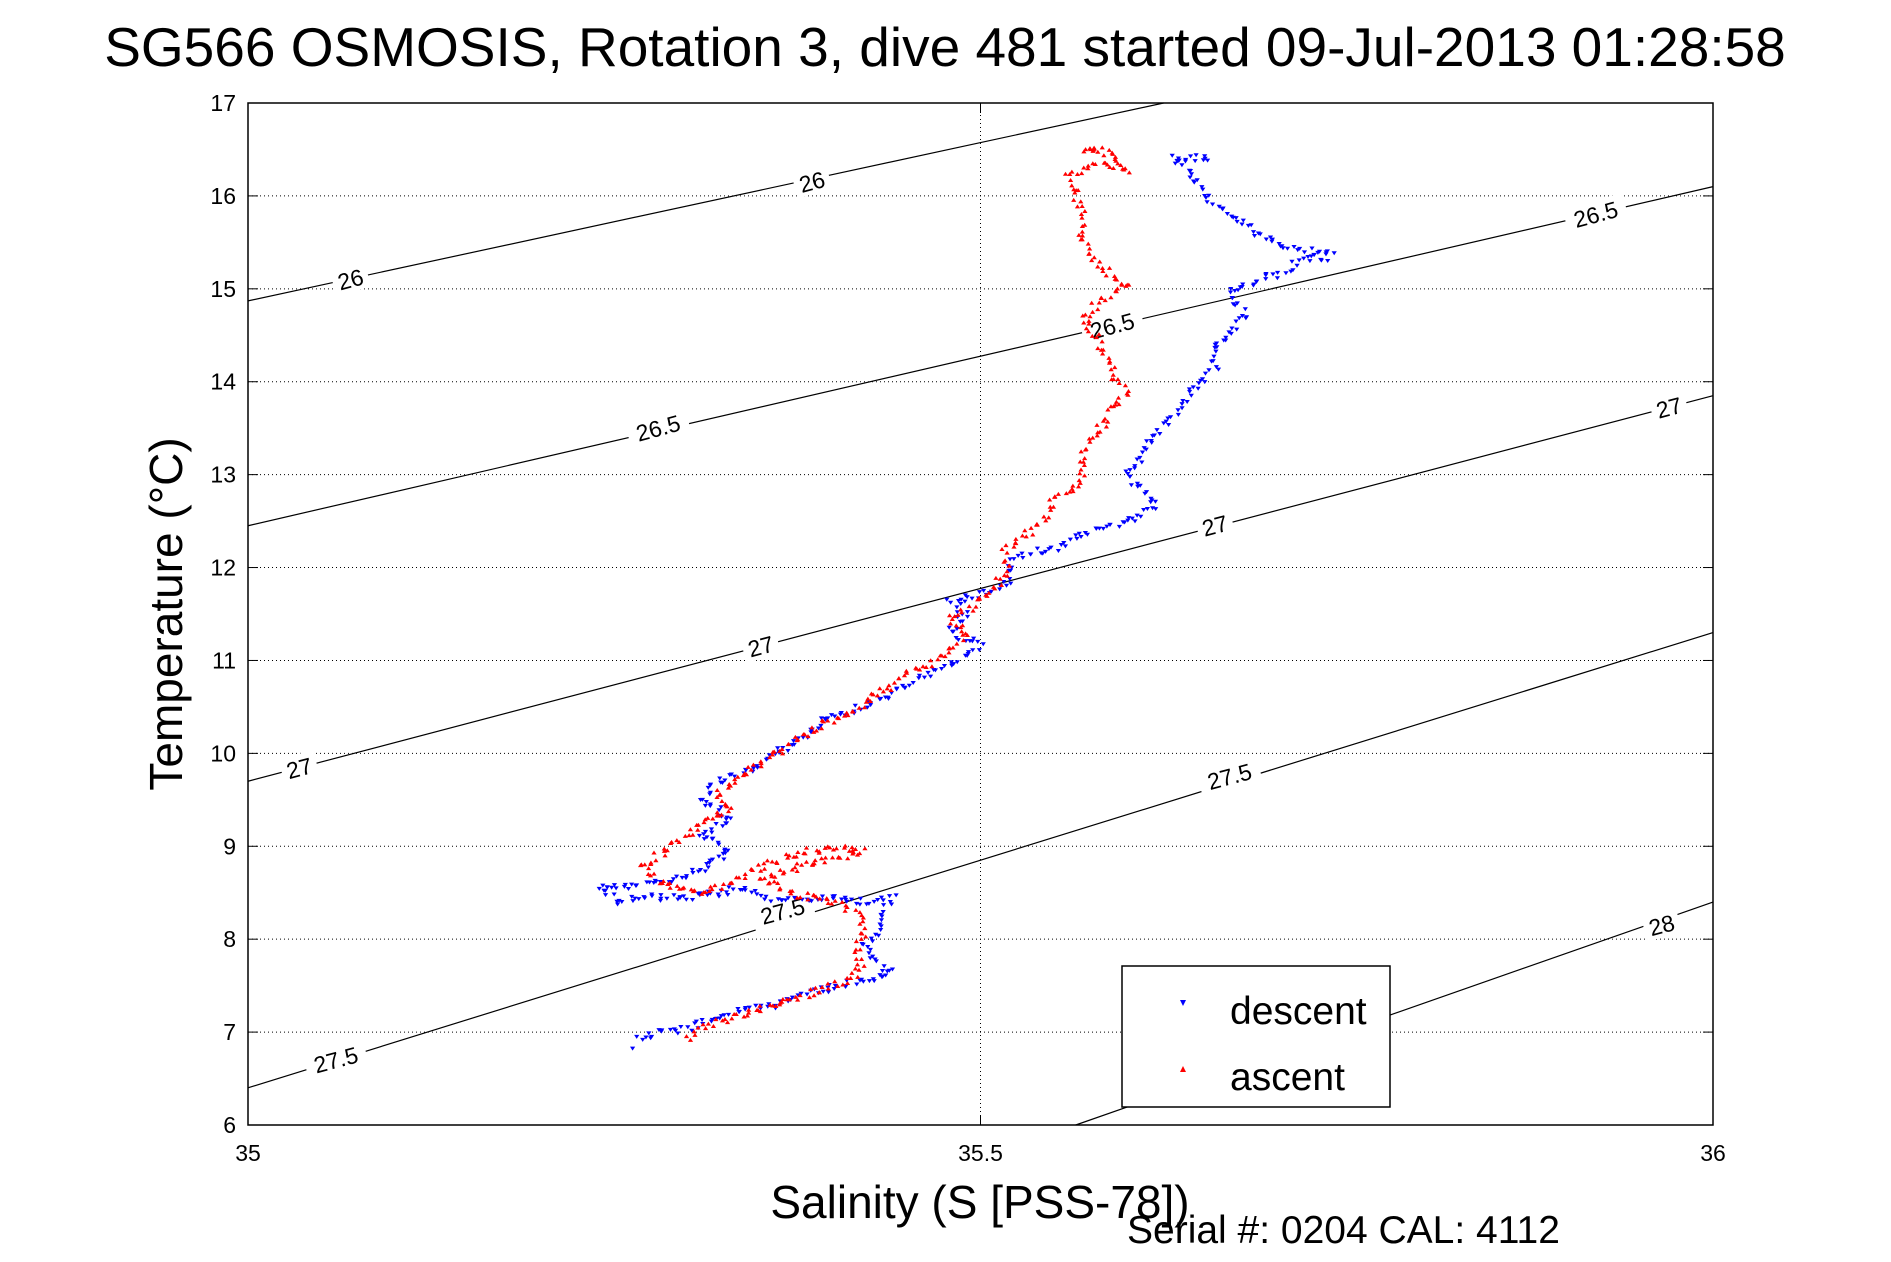 The height and width of the screenshot is (1262, 1891). Describe the element at coordinates (1256, 1036) in the screenshot. I see `legend: descent ascent` at that location.